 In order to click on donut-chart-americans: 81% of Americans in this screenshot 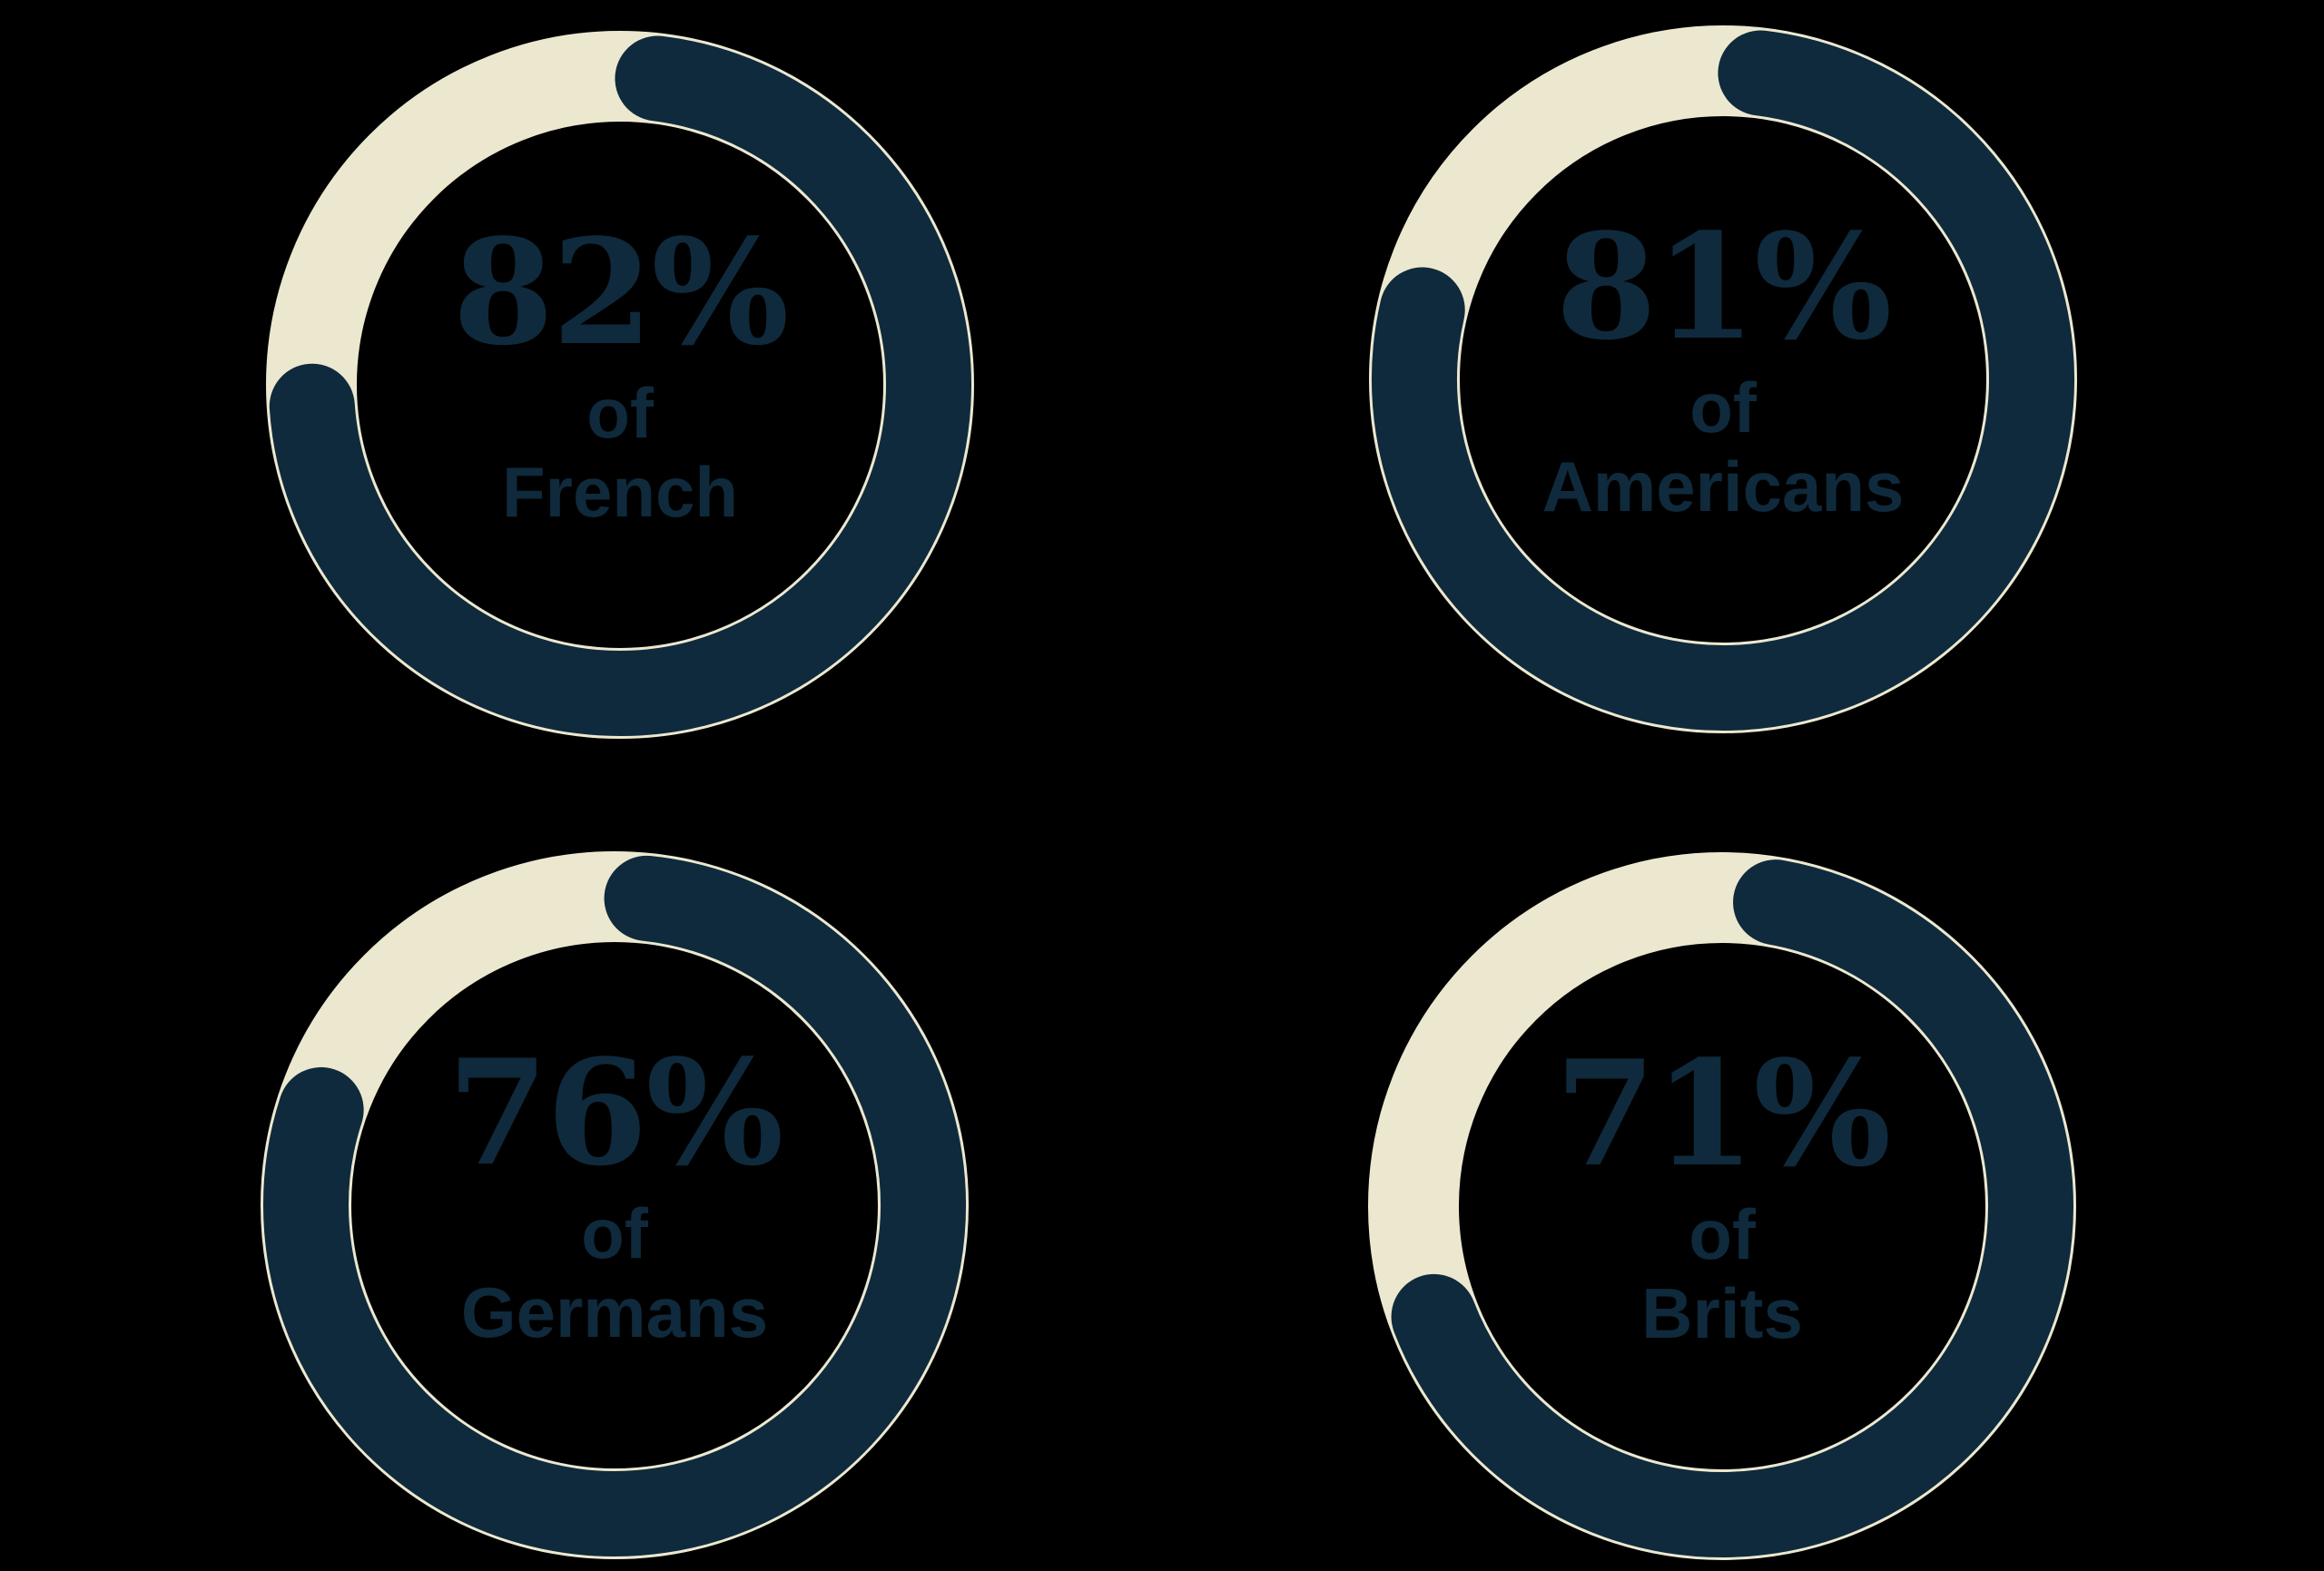, I will do `click(1723, 379)`.